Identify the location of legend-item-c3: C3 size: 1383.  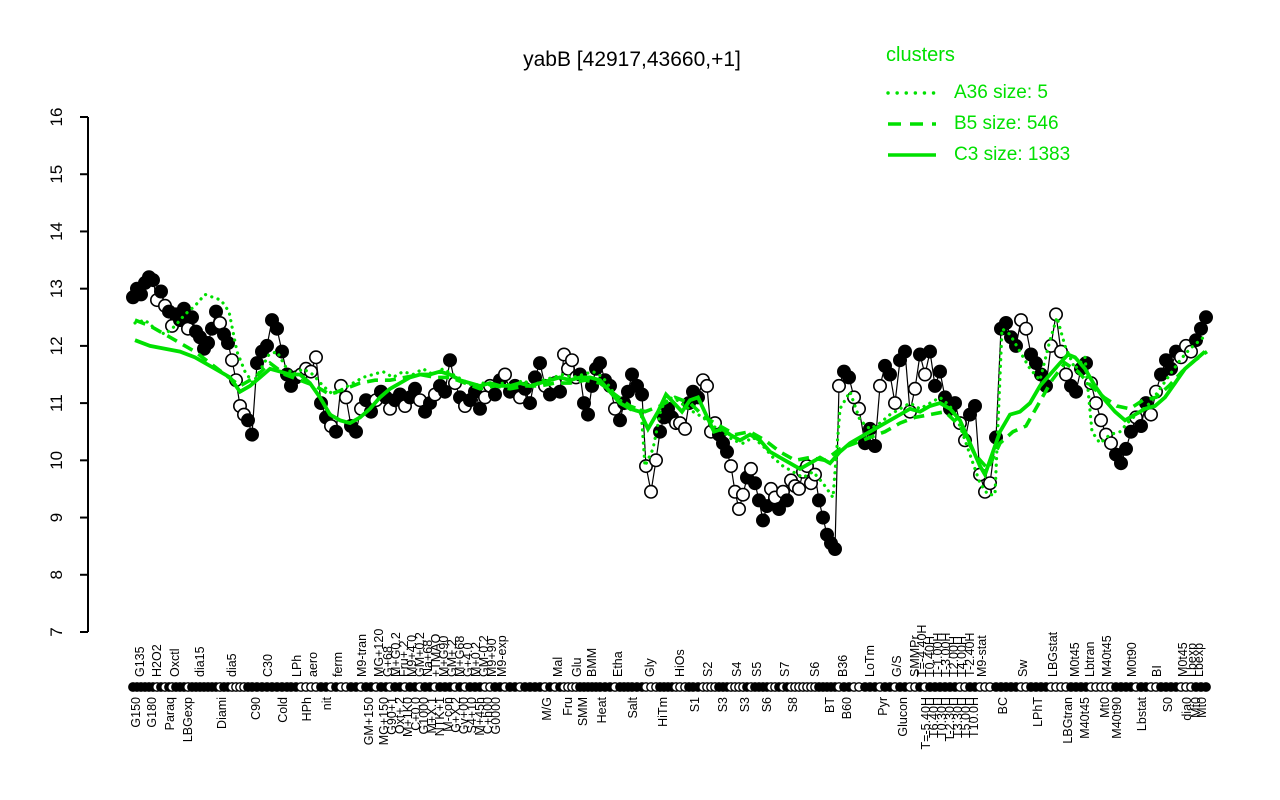
(1036, 154).